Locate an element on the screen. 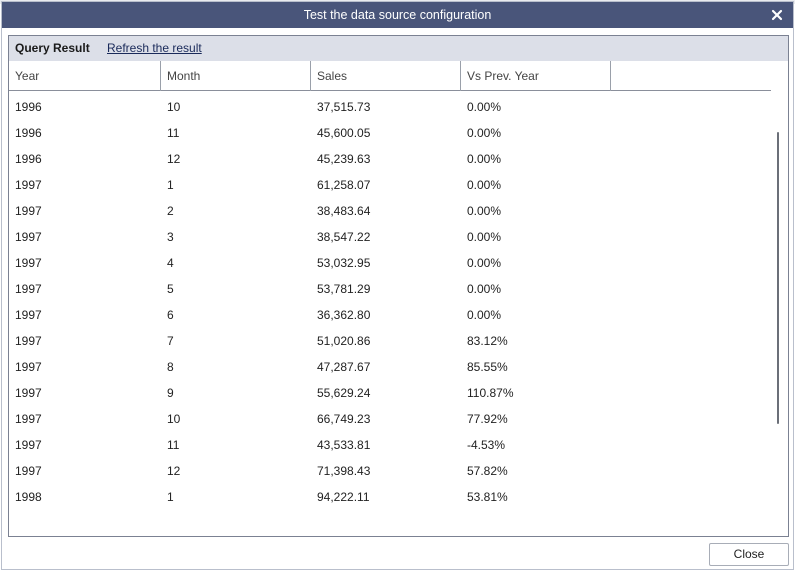  query-result-label: Query Result is located at coordinates (52, 48).